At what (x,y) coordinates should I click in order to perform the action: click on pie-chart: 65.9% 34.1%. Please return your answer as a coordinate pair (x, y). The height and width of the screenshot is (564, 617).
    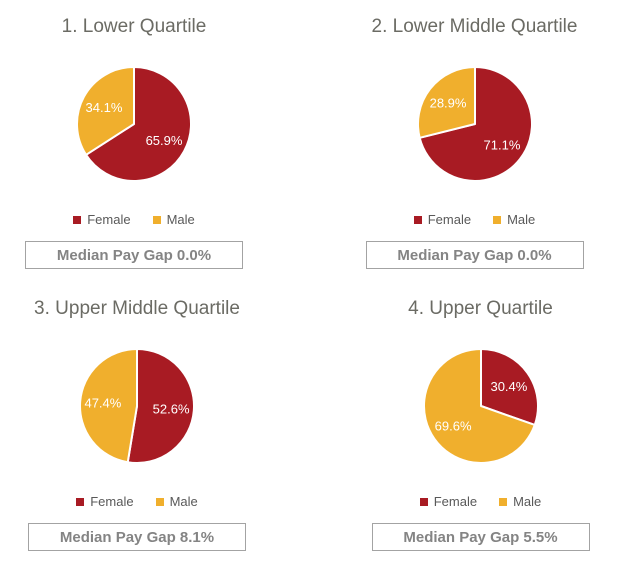
    Looking at the image, I should click on (134, 124).